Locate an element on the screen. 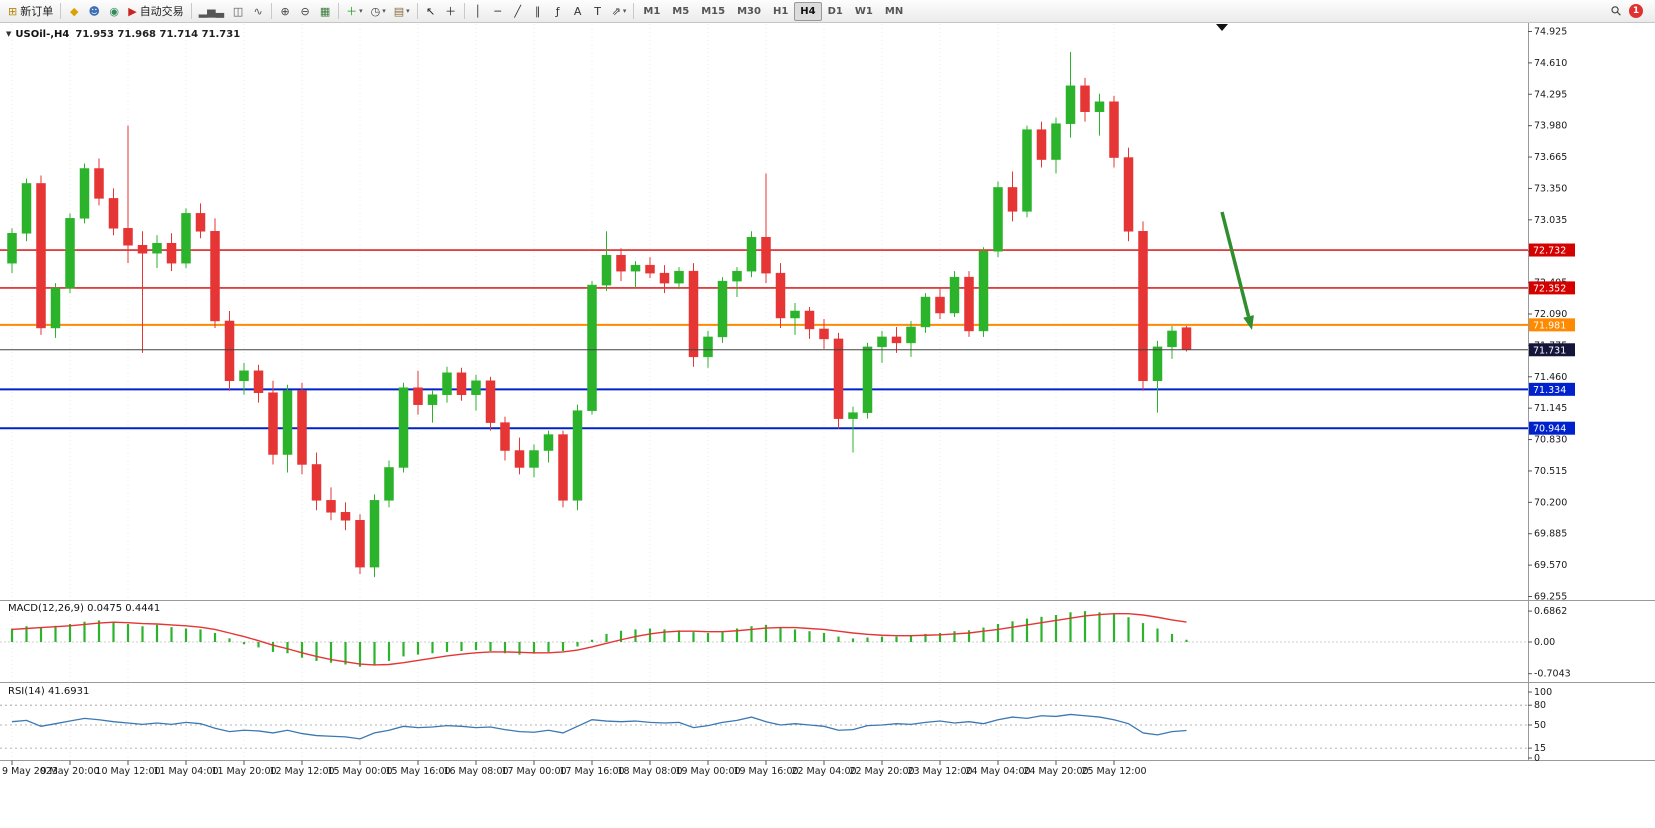 The width and height of the screenshot is (1655, 828). bar-chart-button: ▂▅▃ is located at coordinates (211, 11).